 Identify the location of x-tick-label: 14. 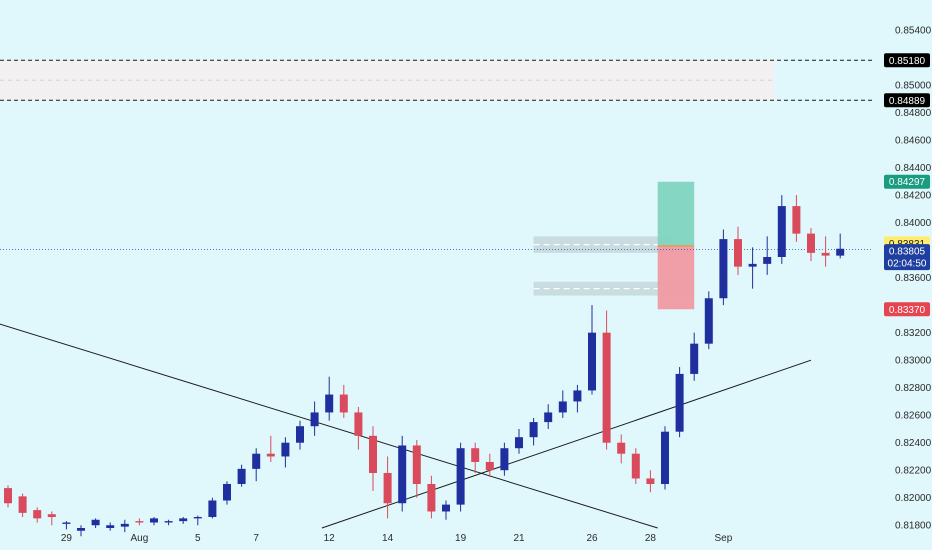
(388, 538).